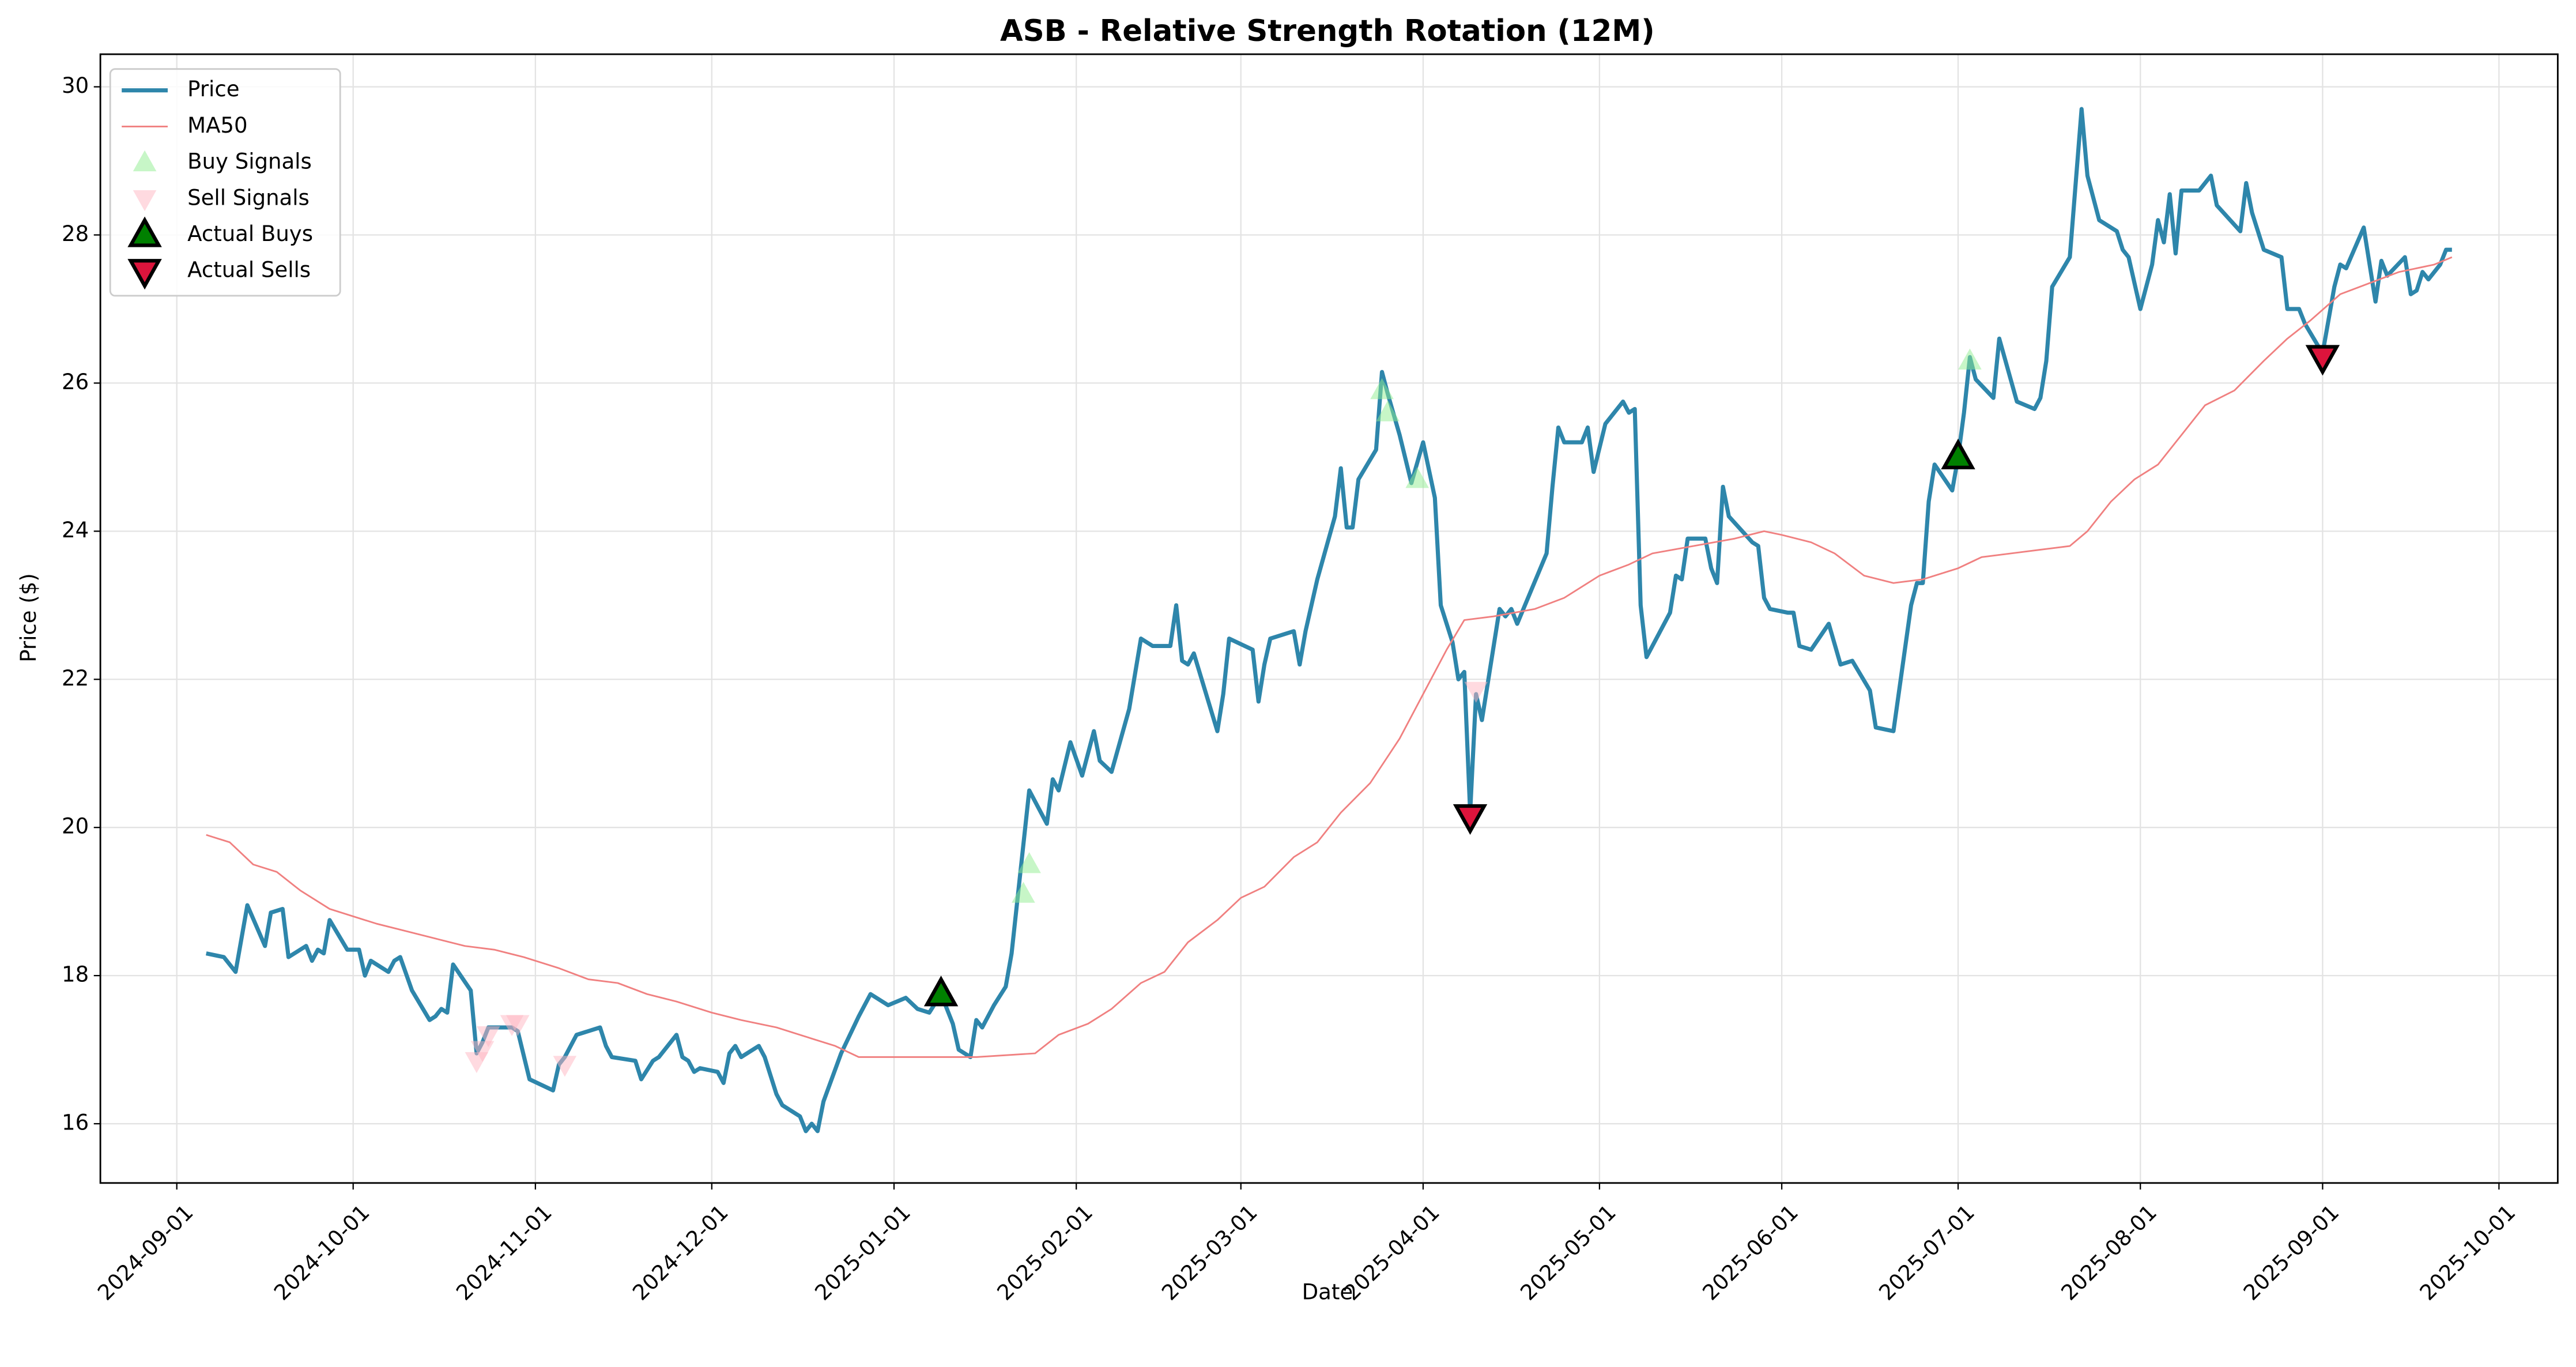  What do you see at coordinates (1926, 1253) in the screenshot?
I see `x-tick-label: 2025-07-01` at bounding box center [1926, 1253].